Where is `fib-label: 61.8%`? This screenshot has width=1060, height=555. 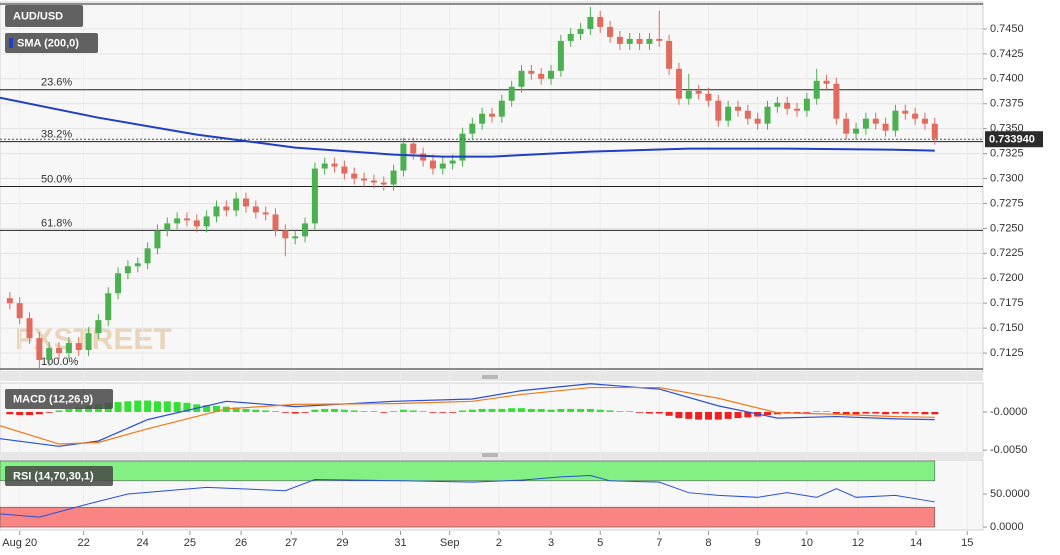 fib-label: 61.8% is located at coordinates (56, 223).